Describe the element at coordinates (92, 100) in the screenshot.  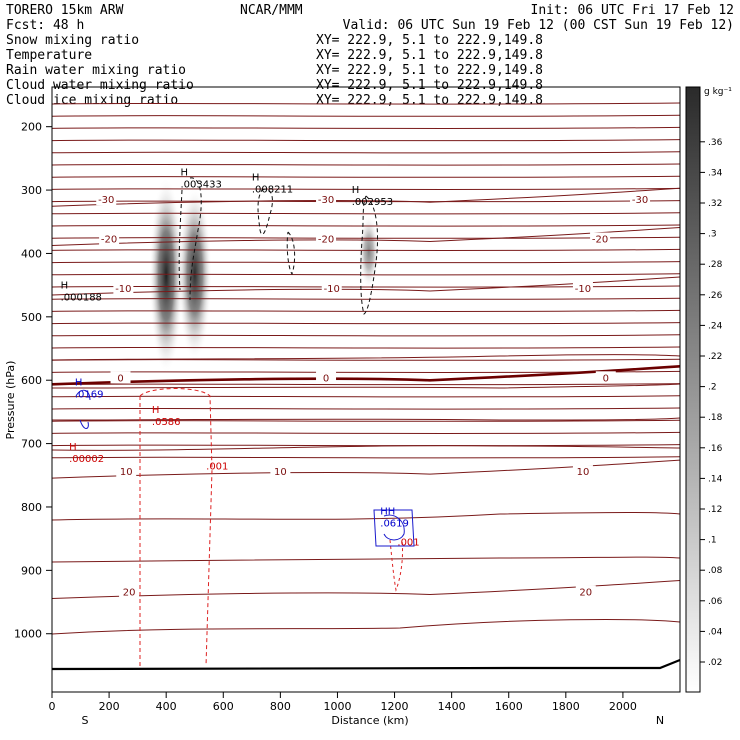
I see `legend-name-cloudice: Cloud ice mixing ratio` at that location.